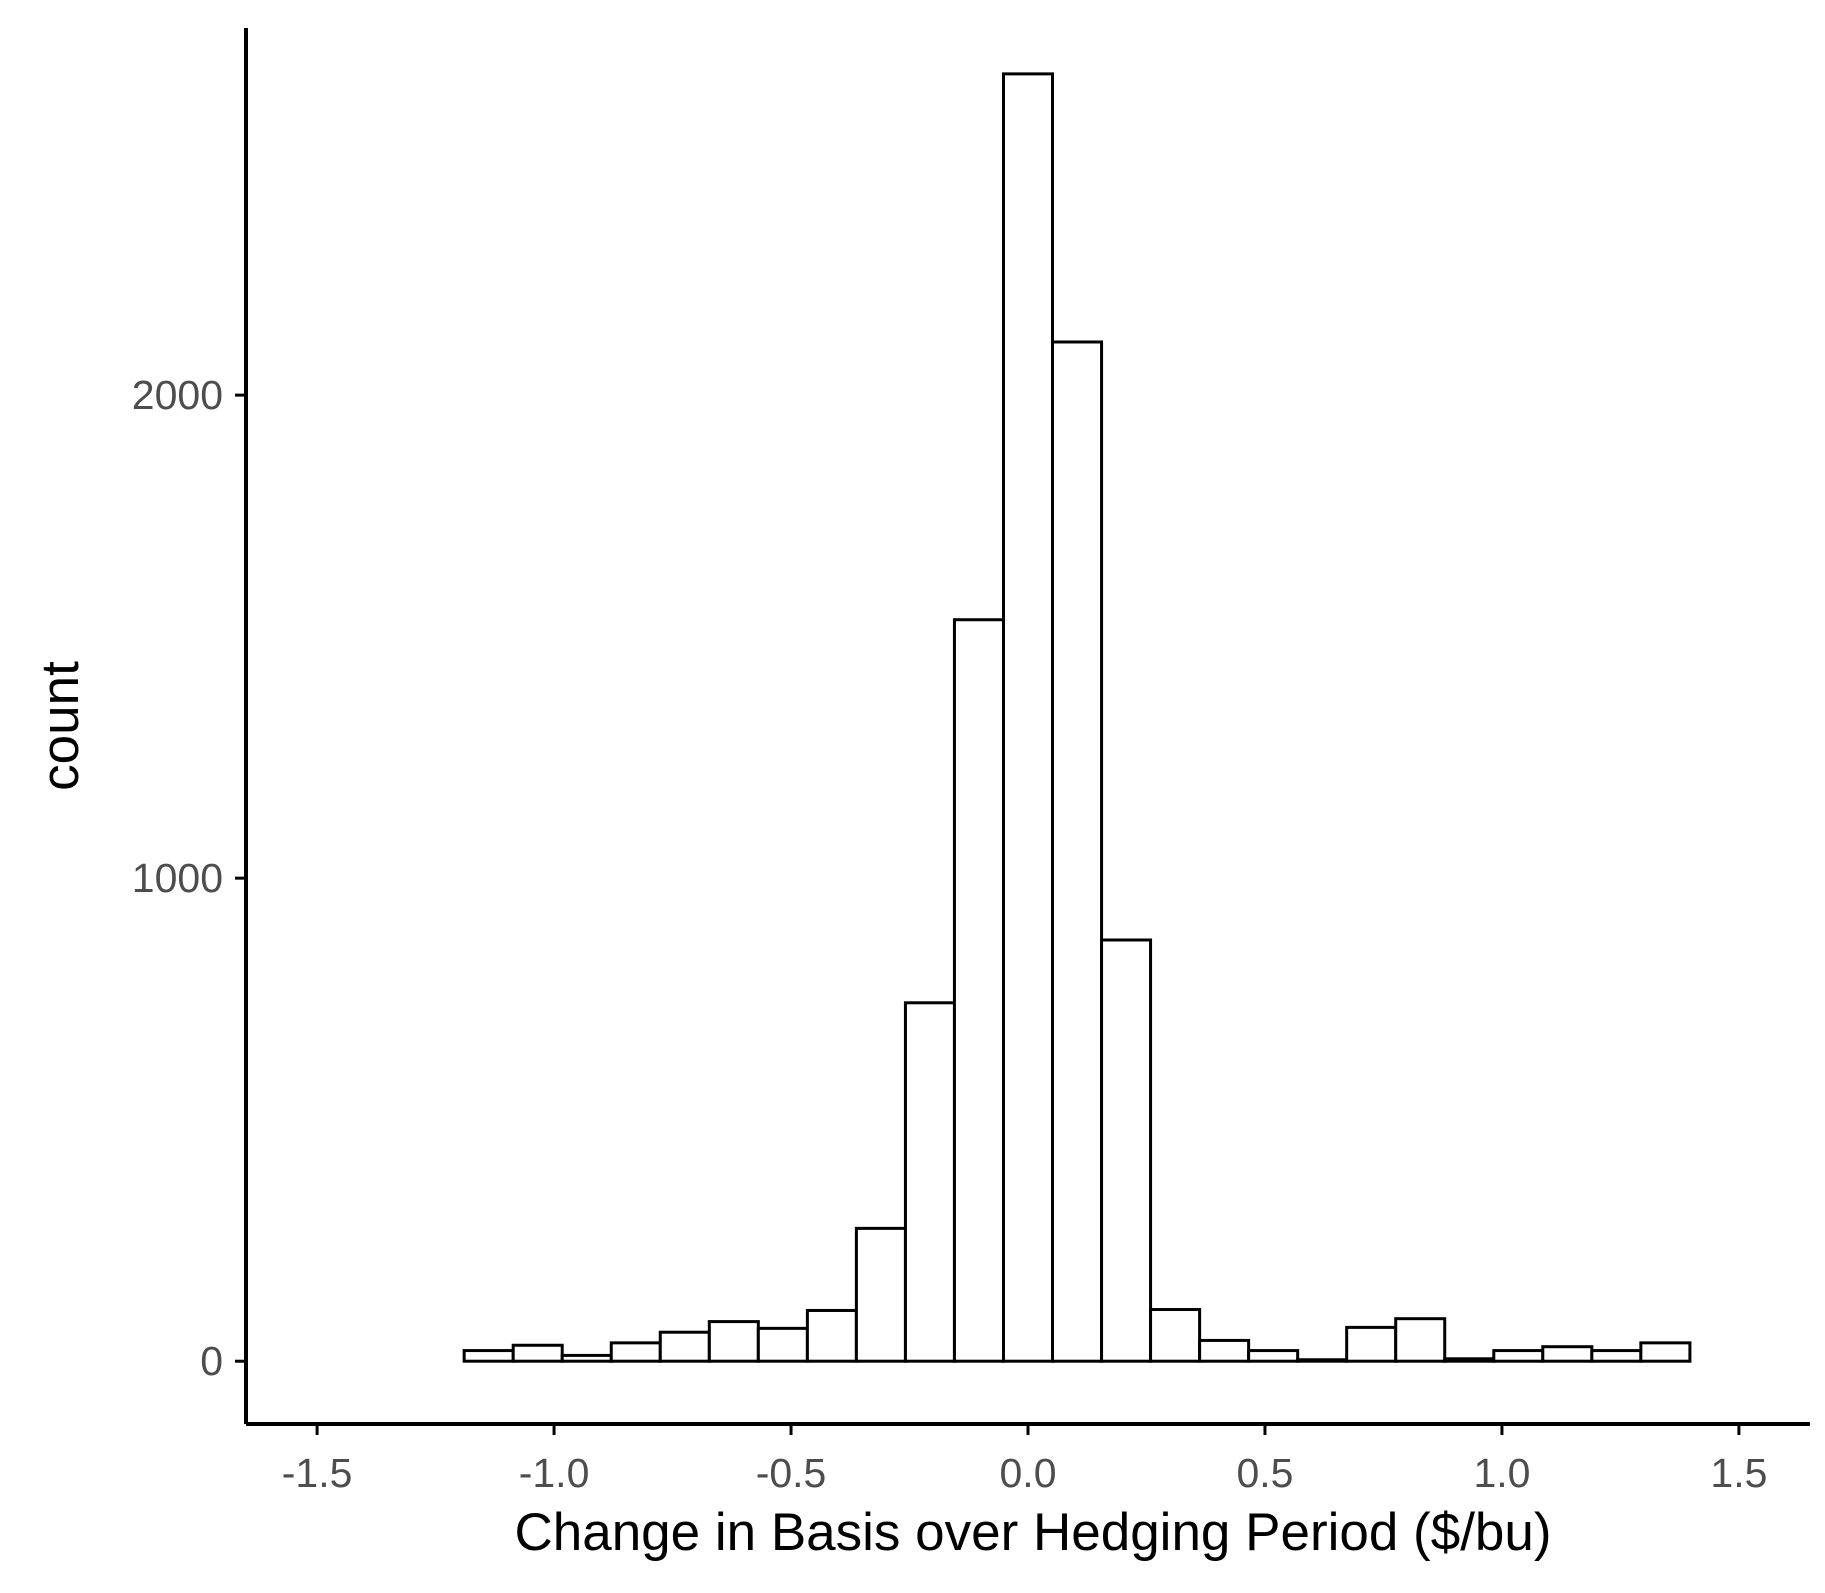 This screenshot has width=1825, height=1593. Describe the element at coordinates (60, 726) in the screenshot. I see `y-axis-title: count` at that location.